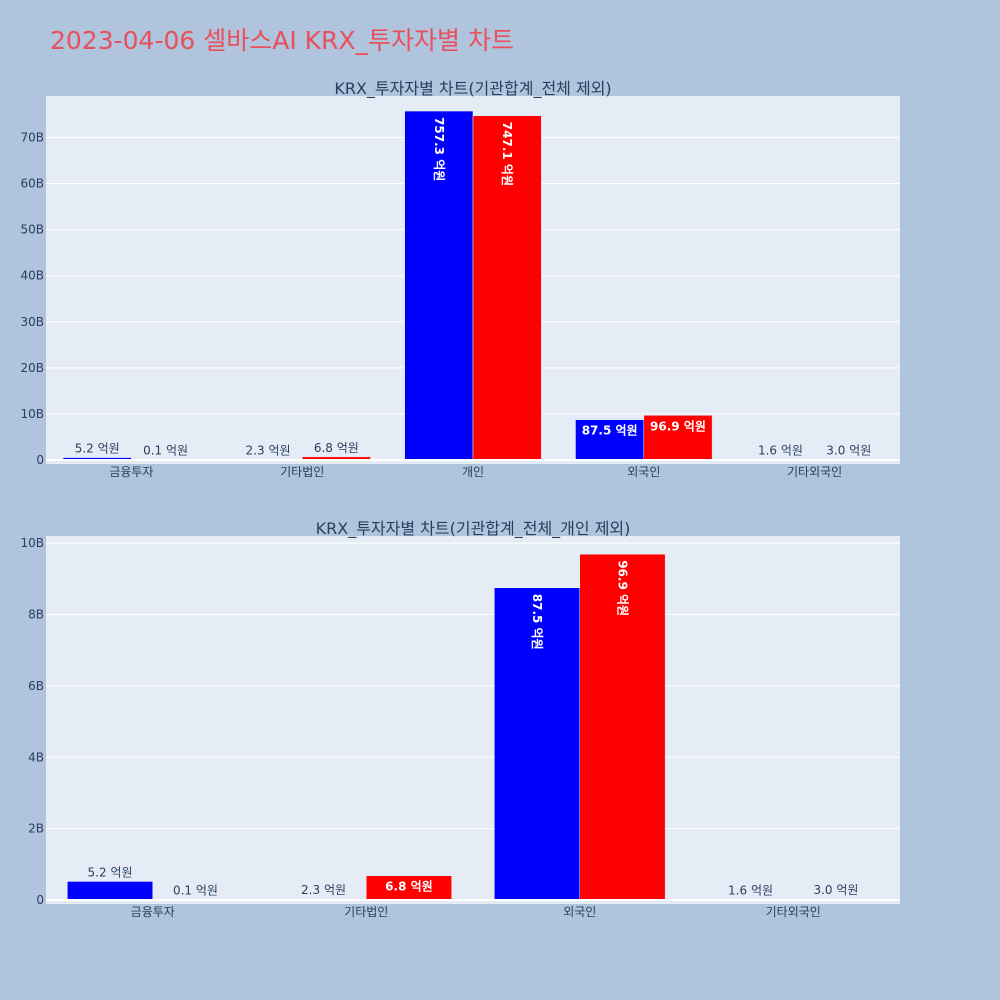 The width and height of the screenshot is (1000, 1000). Describe the element at coordinates (472, 89) in the screenshot. I see `chart-title: KRX_투자자별 차트(기관합계_전체 제외)` at that location.